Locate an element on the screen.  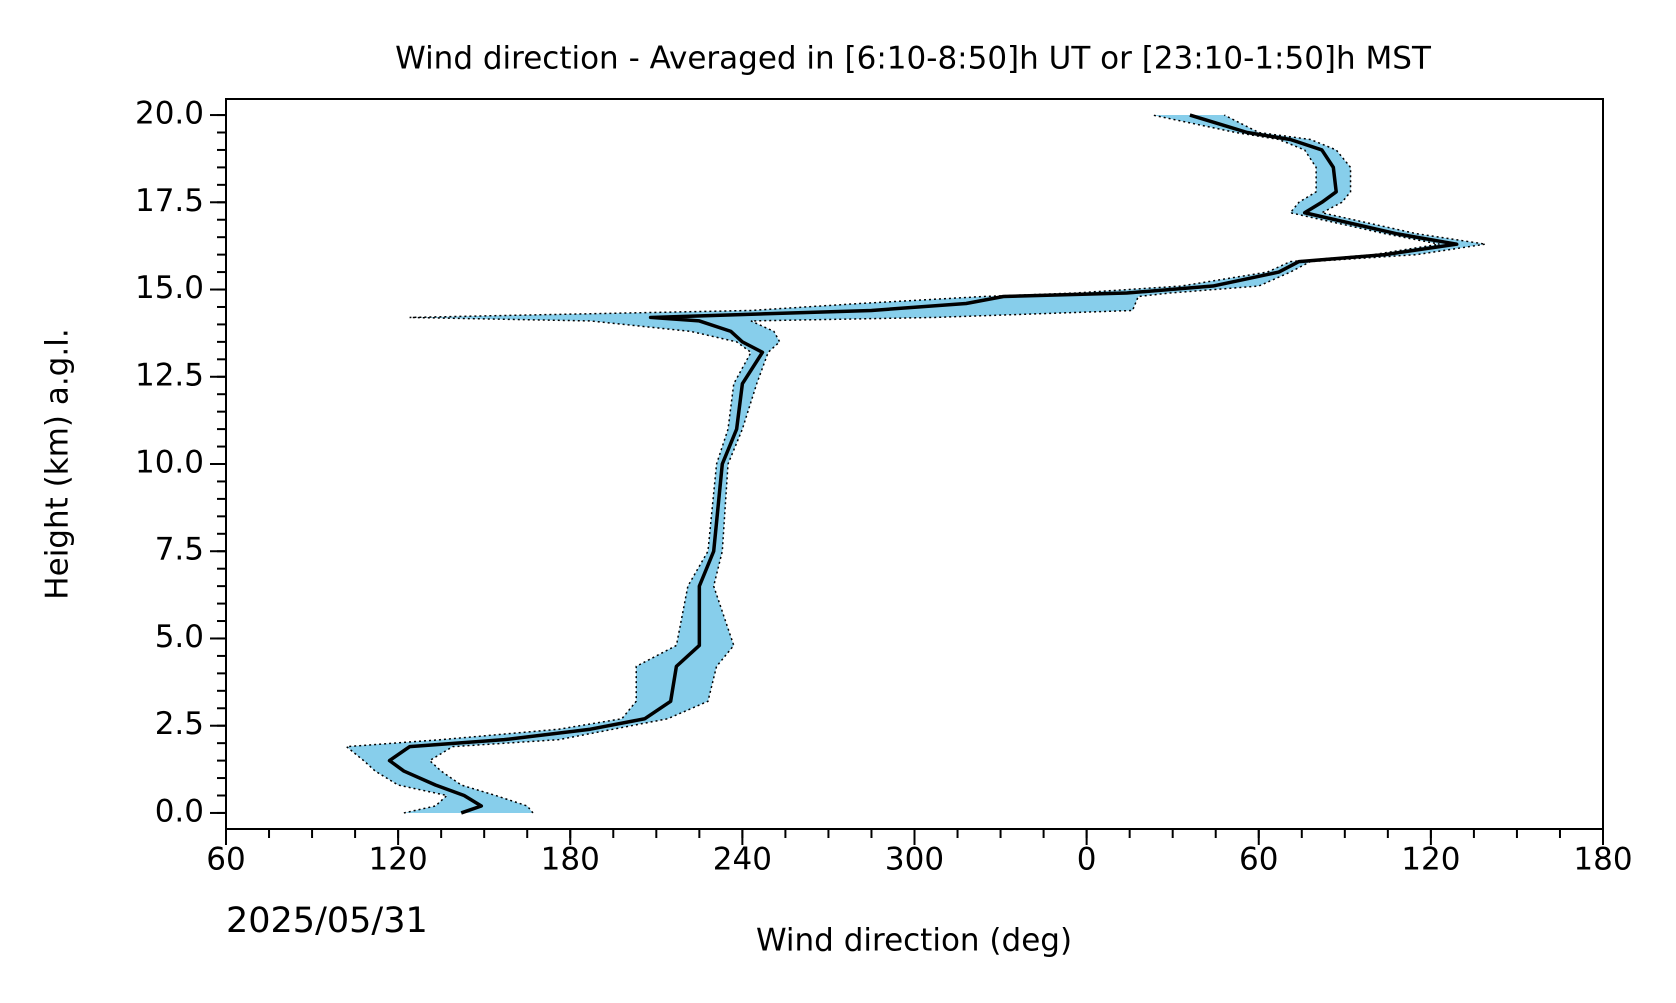
x-axis-label: Wind direction (deg) is located at coordinates (914, 941).